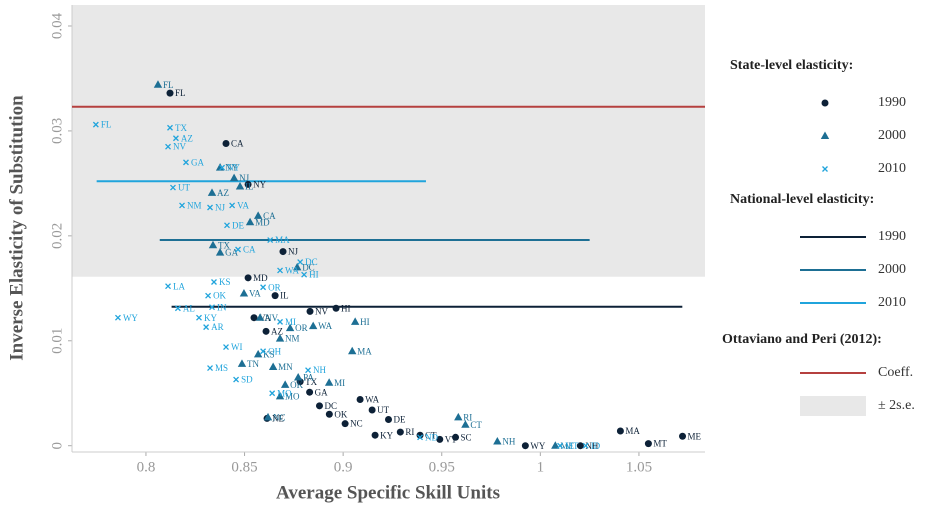  What do you see at coordinates (660, 444) in the screenshot?
I see `point-label: MT` at bounding box center [660, 444].